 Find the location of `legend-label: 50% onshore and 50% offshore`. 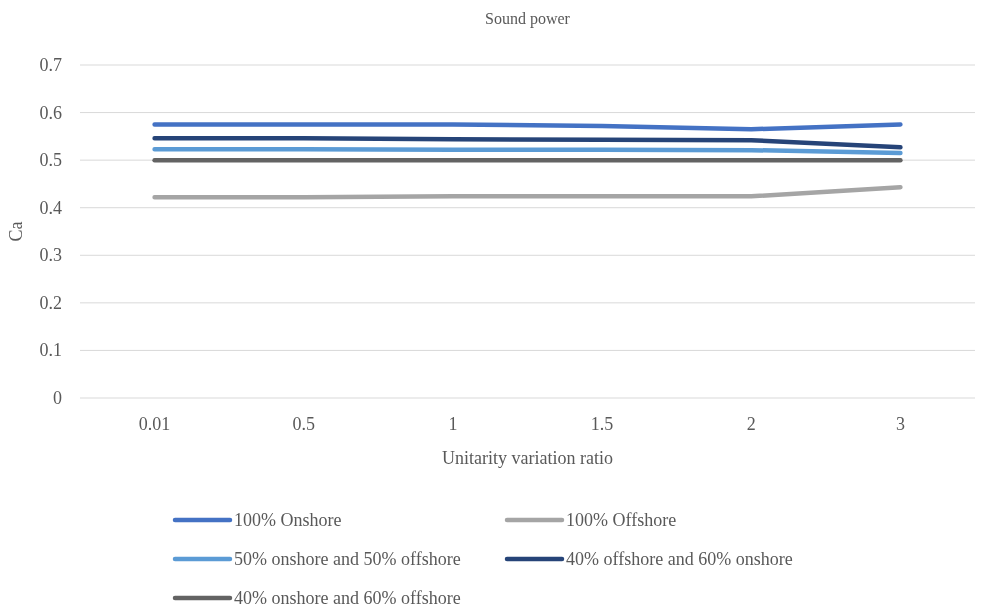

legend-label: 50% onshore and 50% offshore is located at coordinates (347, 559).